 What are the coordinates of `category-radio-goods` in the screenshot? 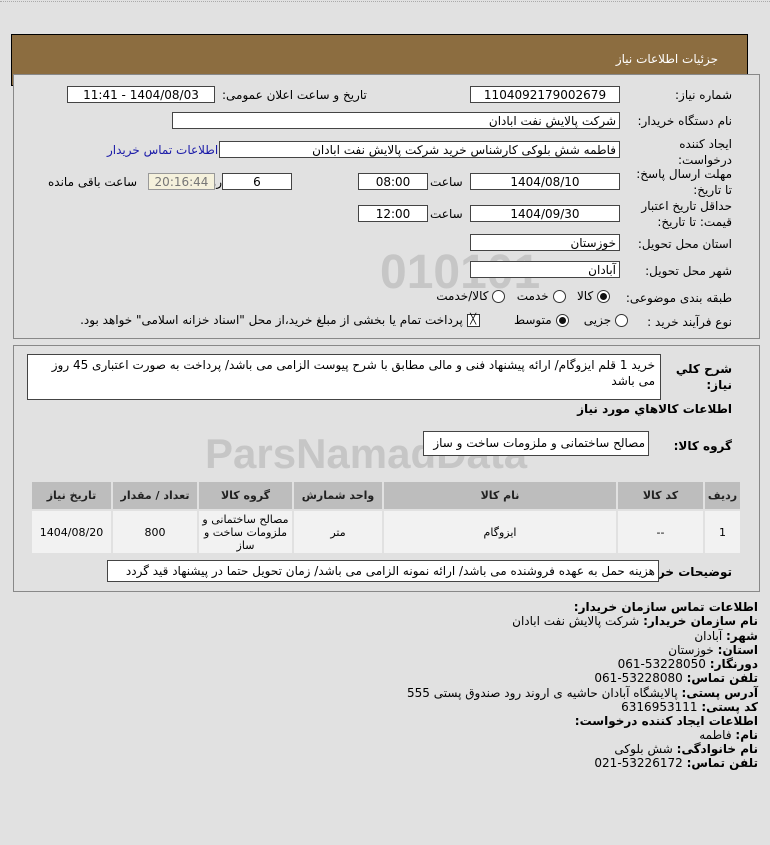 It's located at (603, 296).